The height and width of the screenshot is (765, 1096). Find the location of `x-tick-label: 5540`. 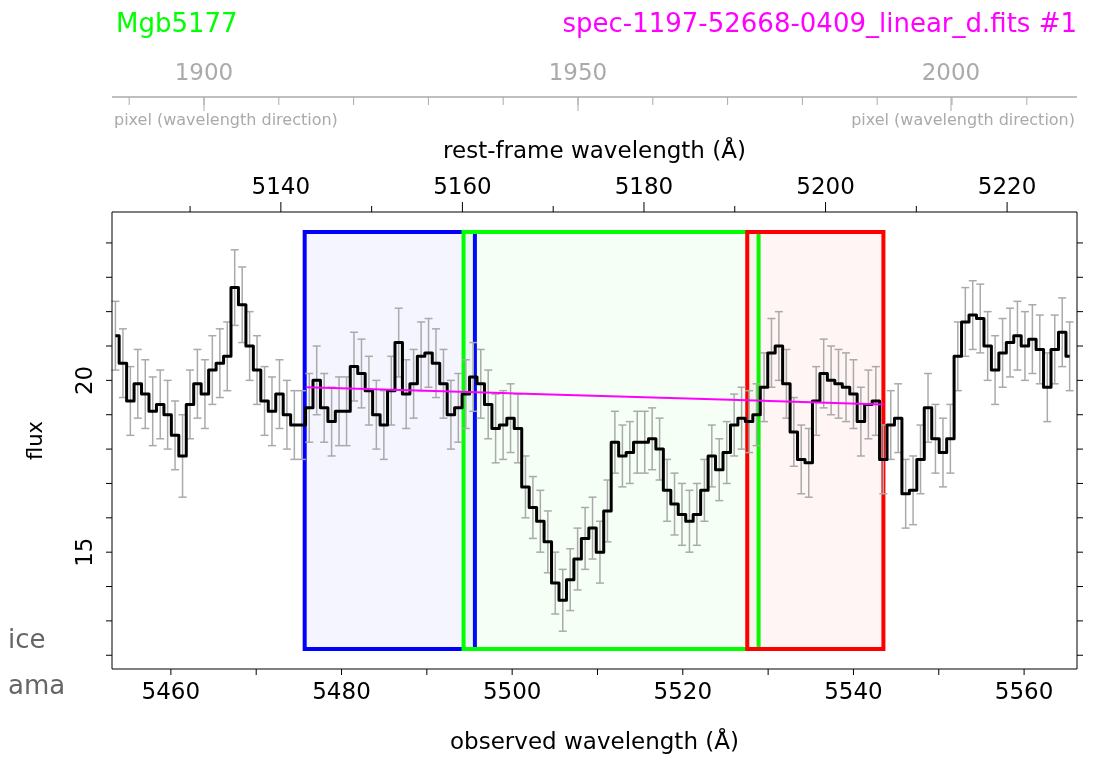

x-tick-label: 5540 is located at coordinates (853, 691).